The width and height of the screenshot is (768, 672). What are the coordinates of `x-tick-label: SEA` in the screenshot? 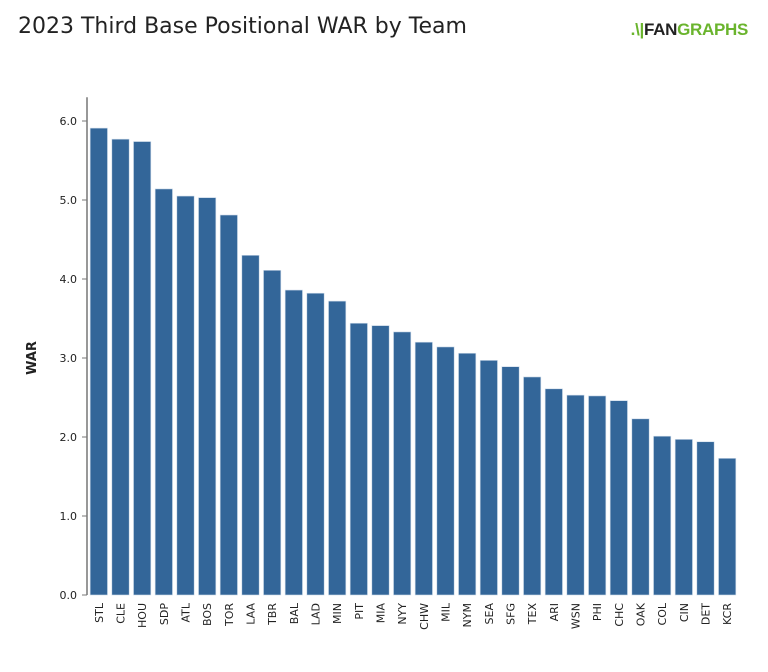 It's located at (489, 614).